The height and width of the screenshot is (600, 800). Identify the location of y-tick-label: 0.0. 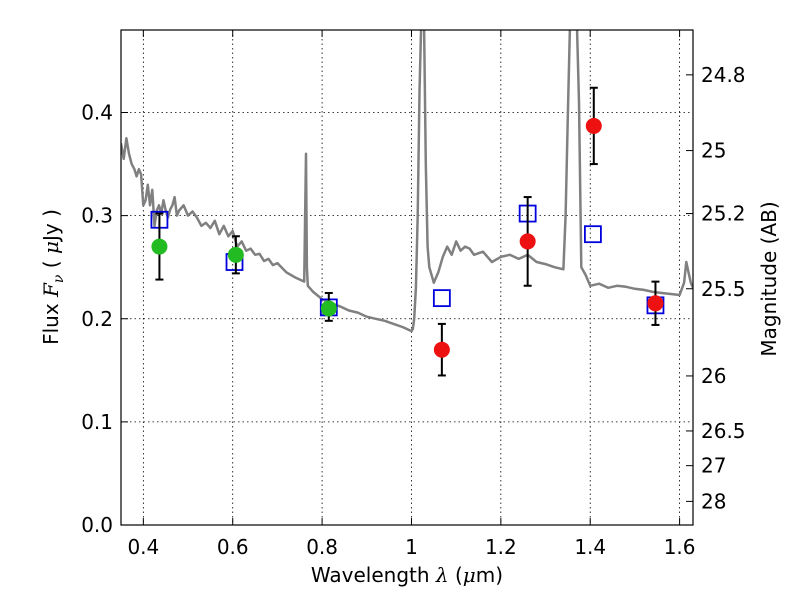
(97, 525).